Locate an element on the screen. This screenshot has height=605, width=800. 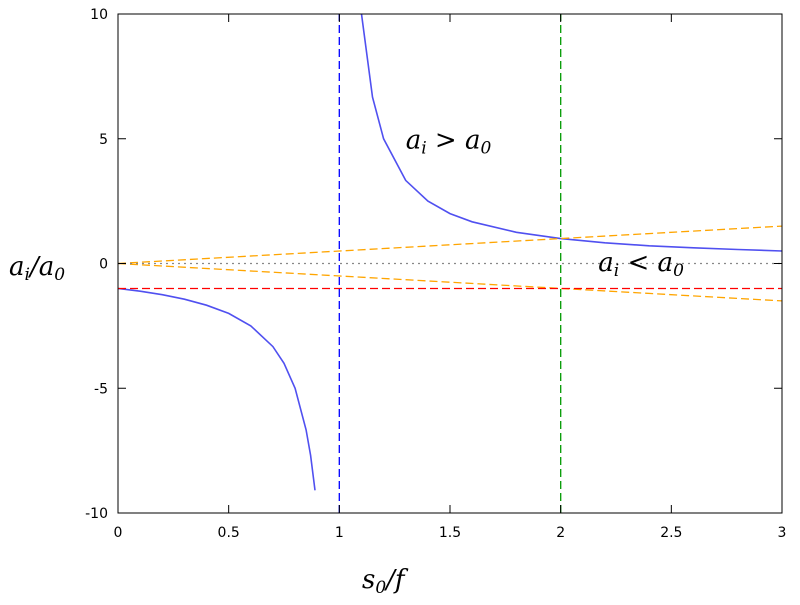
y-tick-label: 10 is located at coordinates (99, 15).